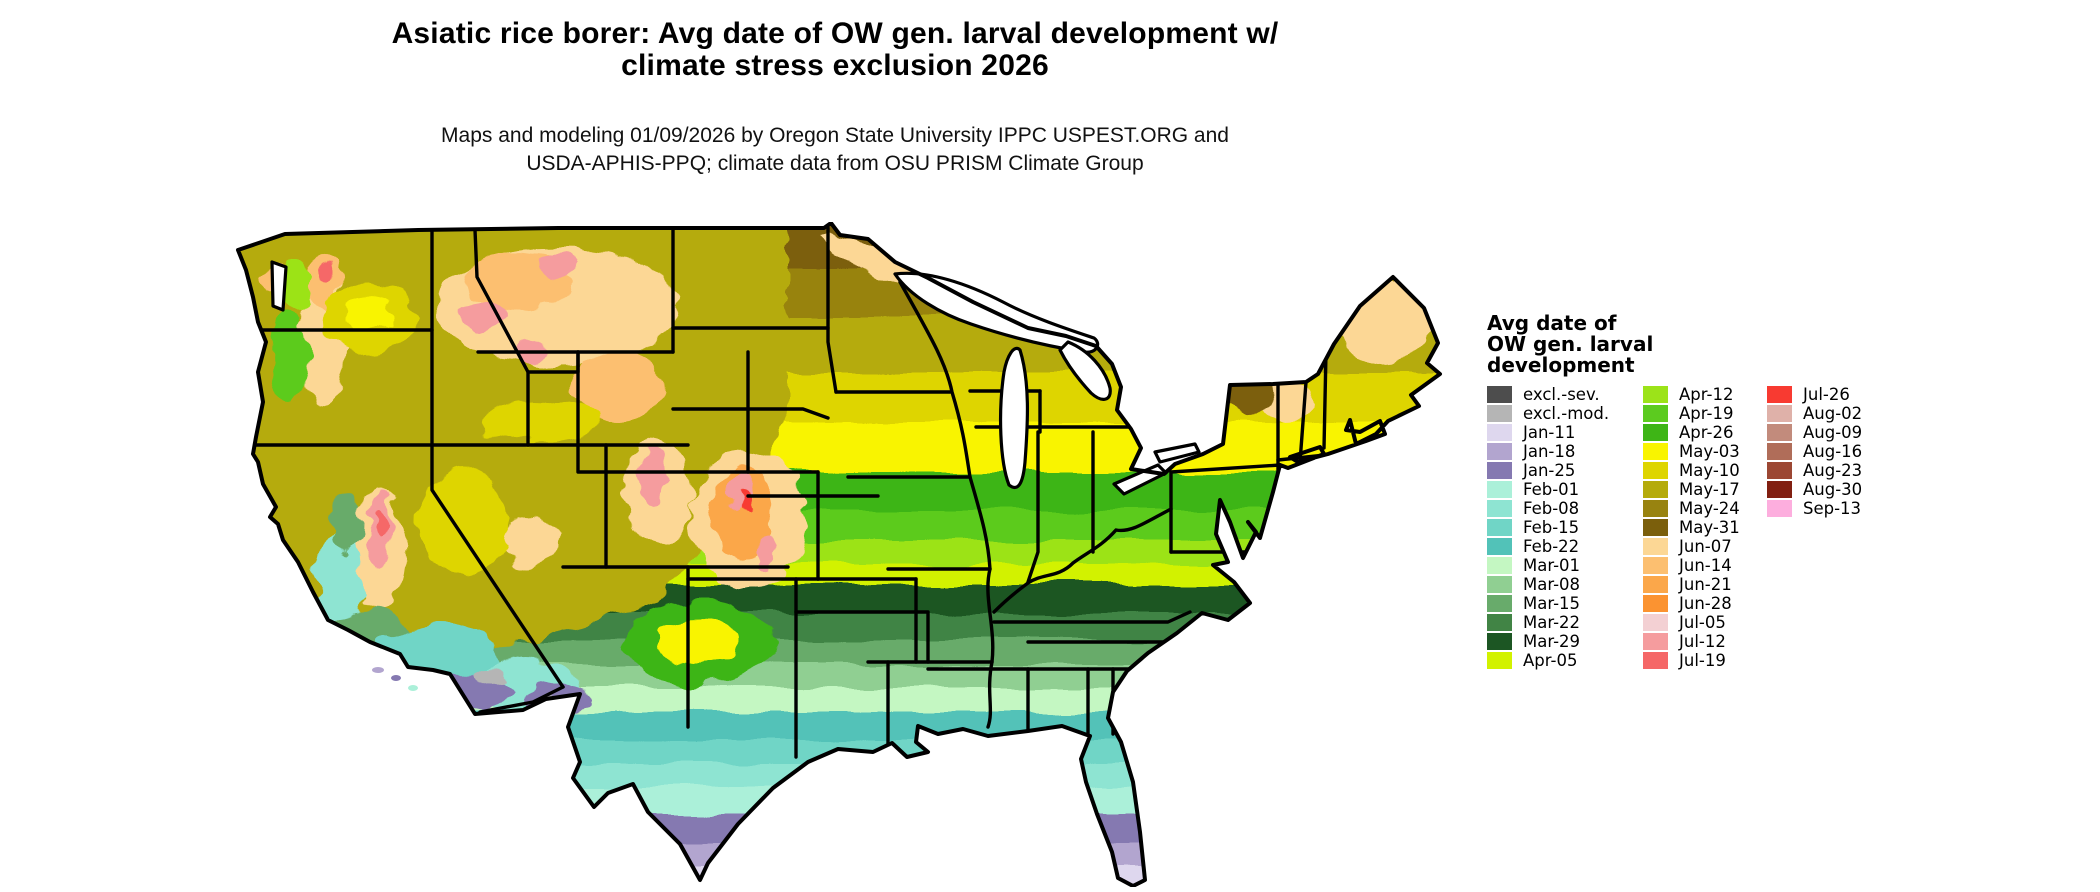 The image size is (2100, 892). Describe the element at coordinates (395, 679) in the screenshot. I see `channel-islands` at that location.